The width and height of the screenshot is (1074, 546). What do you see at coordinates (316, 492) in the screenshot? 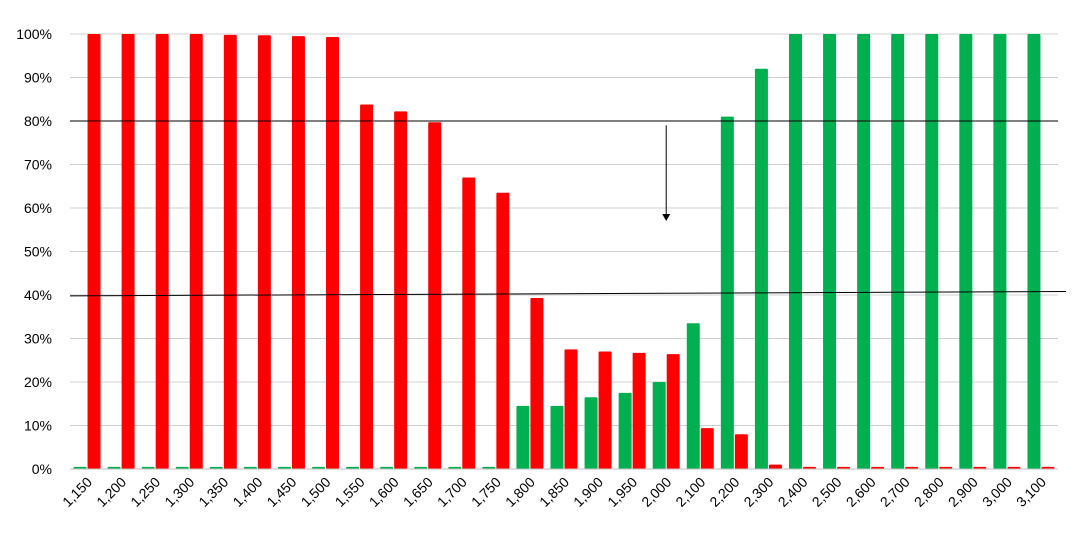
I see `x-tick-label: 1,500` at bounding box center [316, 492].